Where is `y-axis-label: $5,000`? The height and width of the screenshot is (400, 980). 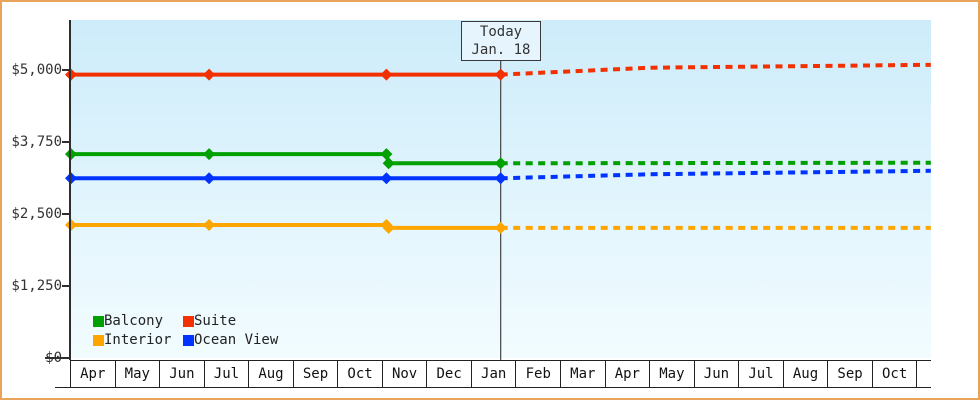 y-axis-label: $5,000 is located at coordinates (36, 70).